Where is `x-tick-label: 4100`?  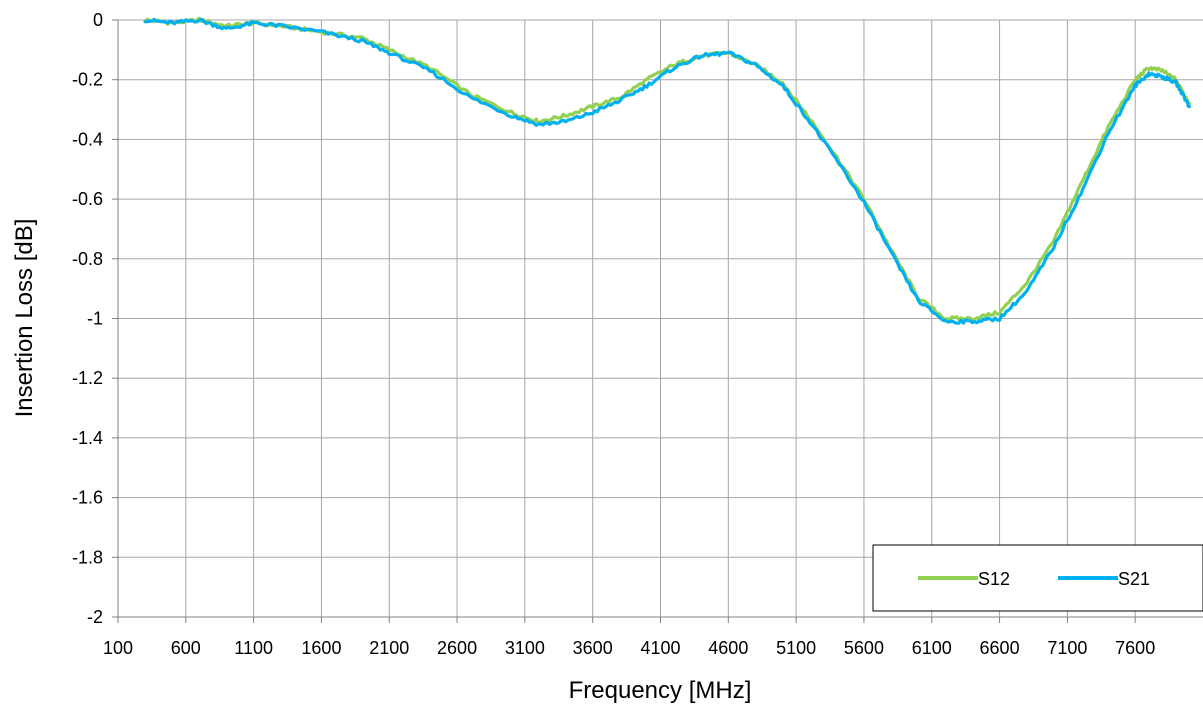
x-tick-label: 4100 is located at coordinates (660, 648).